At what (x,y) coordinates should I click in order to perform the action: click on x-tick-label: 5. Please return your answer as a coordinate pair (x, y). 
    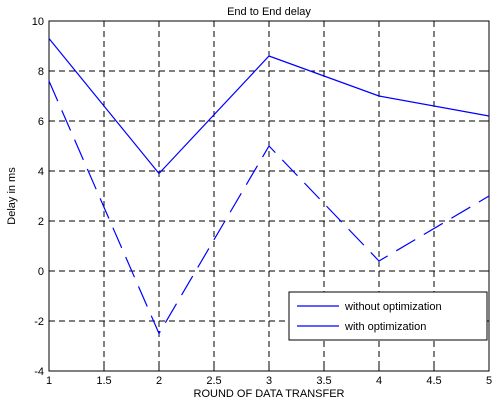
    Looking at the image, I should click on (489, 381).